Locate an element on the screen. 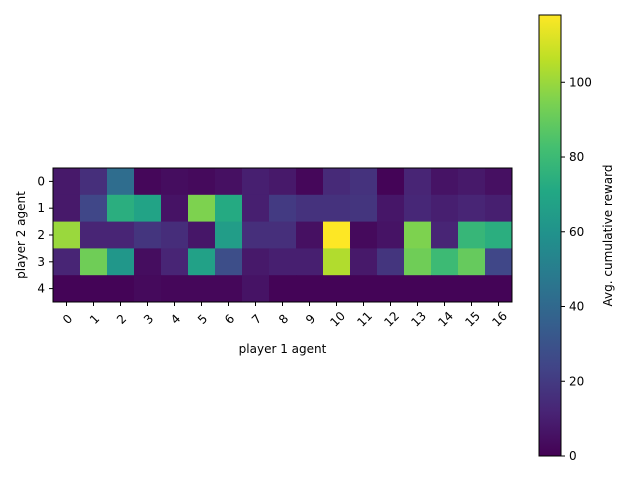 The height and width of the screenshot is (480, 640). colorbar-tick-label: 60 is located at coordinates (576, 232).